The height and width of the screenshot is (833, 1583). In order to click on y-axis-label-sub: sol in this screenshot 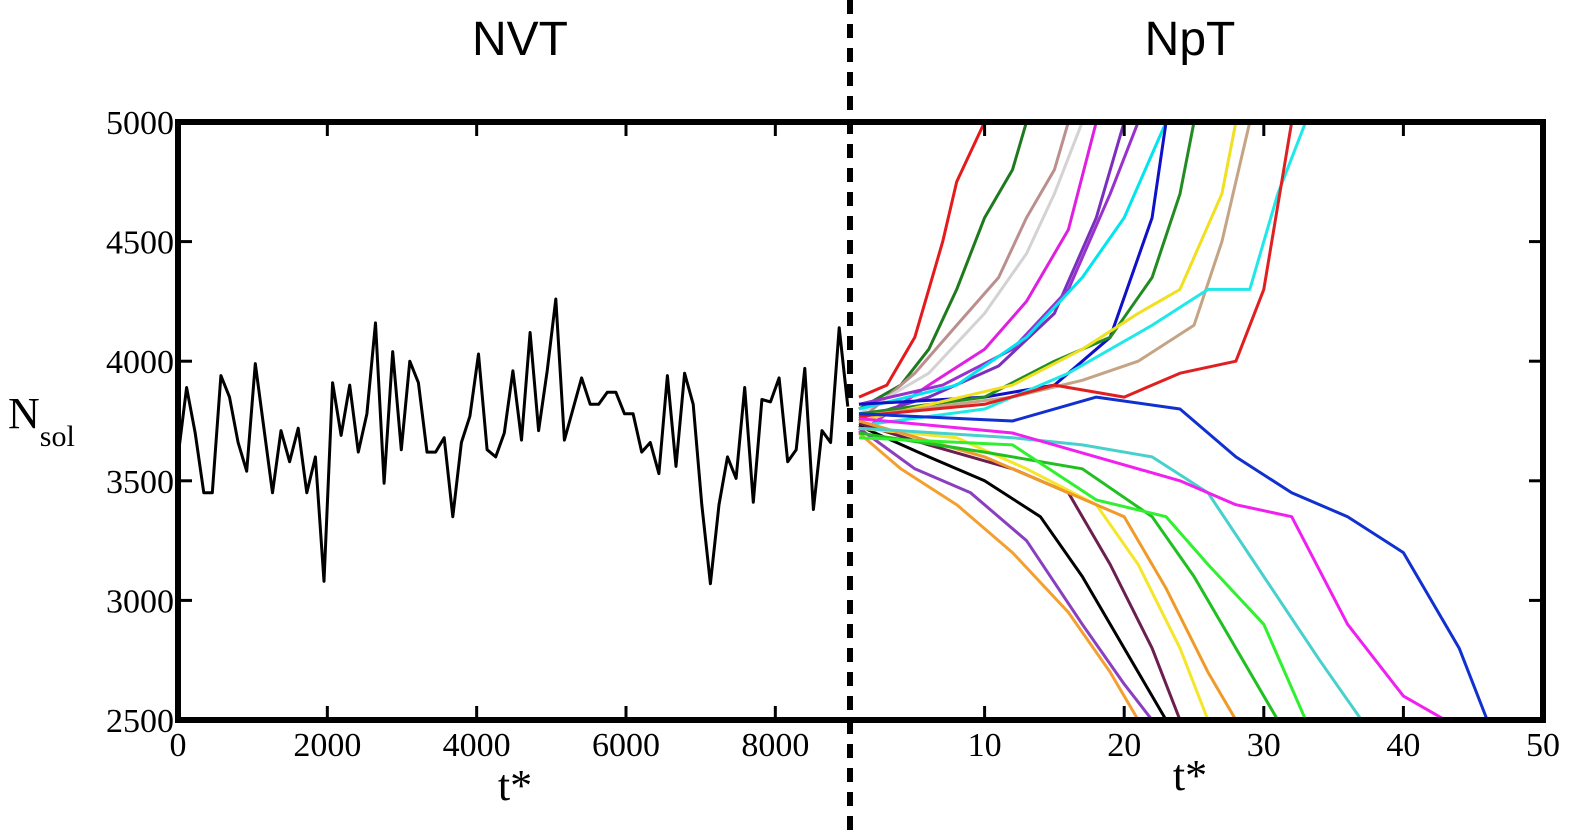, I will do `click(57, 436)`.